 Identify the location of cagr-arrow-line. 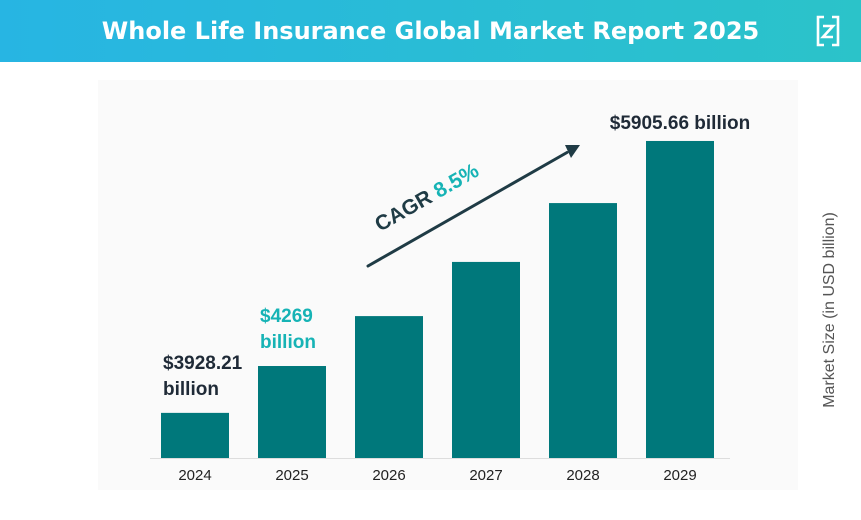
(467, 209).